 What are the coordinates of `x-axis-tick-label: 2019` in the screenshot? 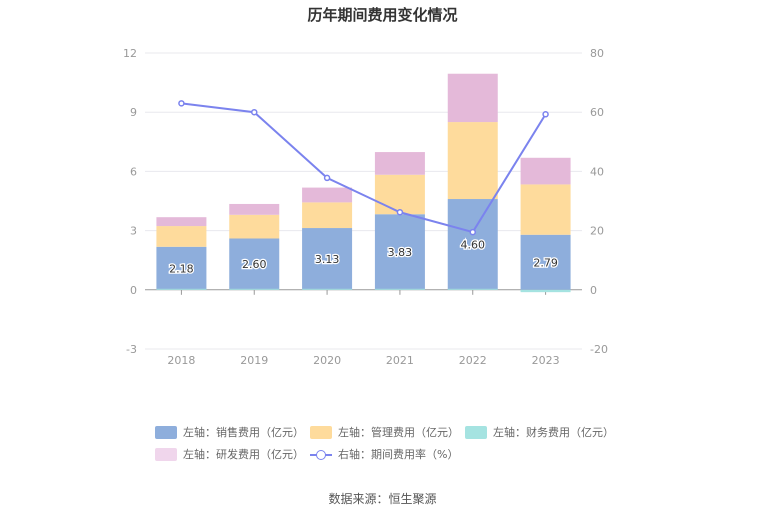 It's located at (254, 360).